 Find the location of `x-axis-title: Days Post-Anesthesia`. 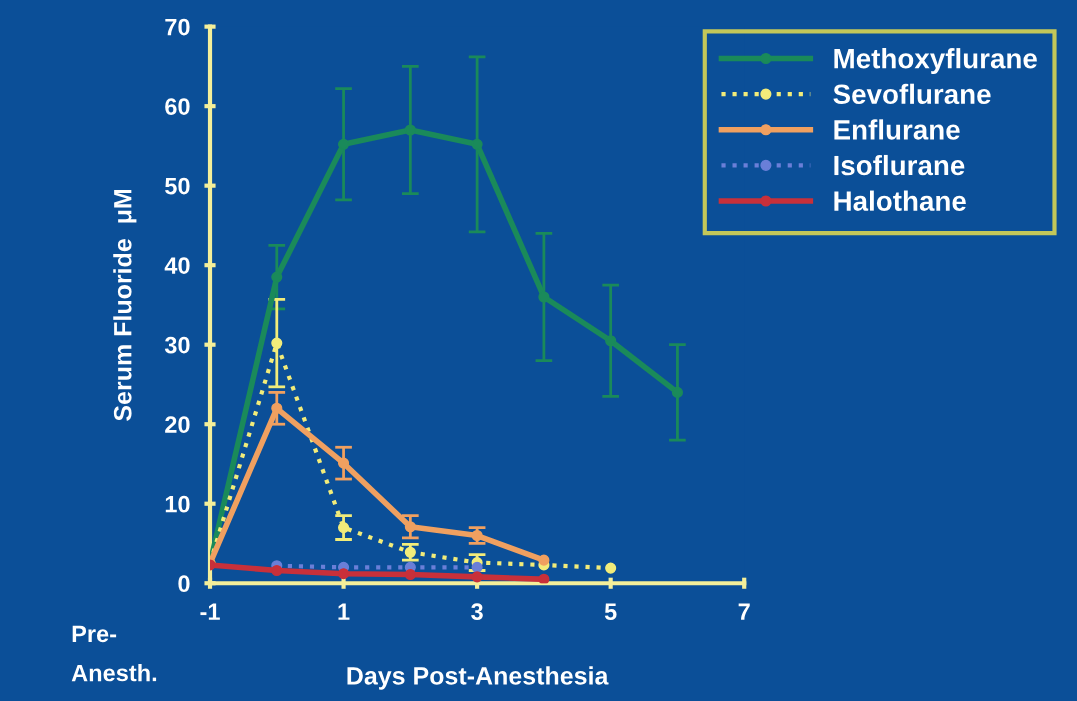

x-axis-title: Days Post-Anesthesia is located at coordinates (478, 678).